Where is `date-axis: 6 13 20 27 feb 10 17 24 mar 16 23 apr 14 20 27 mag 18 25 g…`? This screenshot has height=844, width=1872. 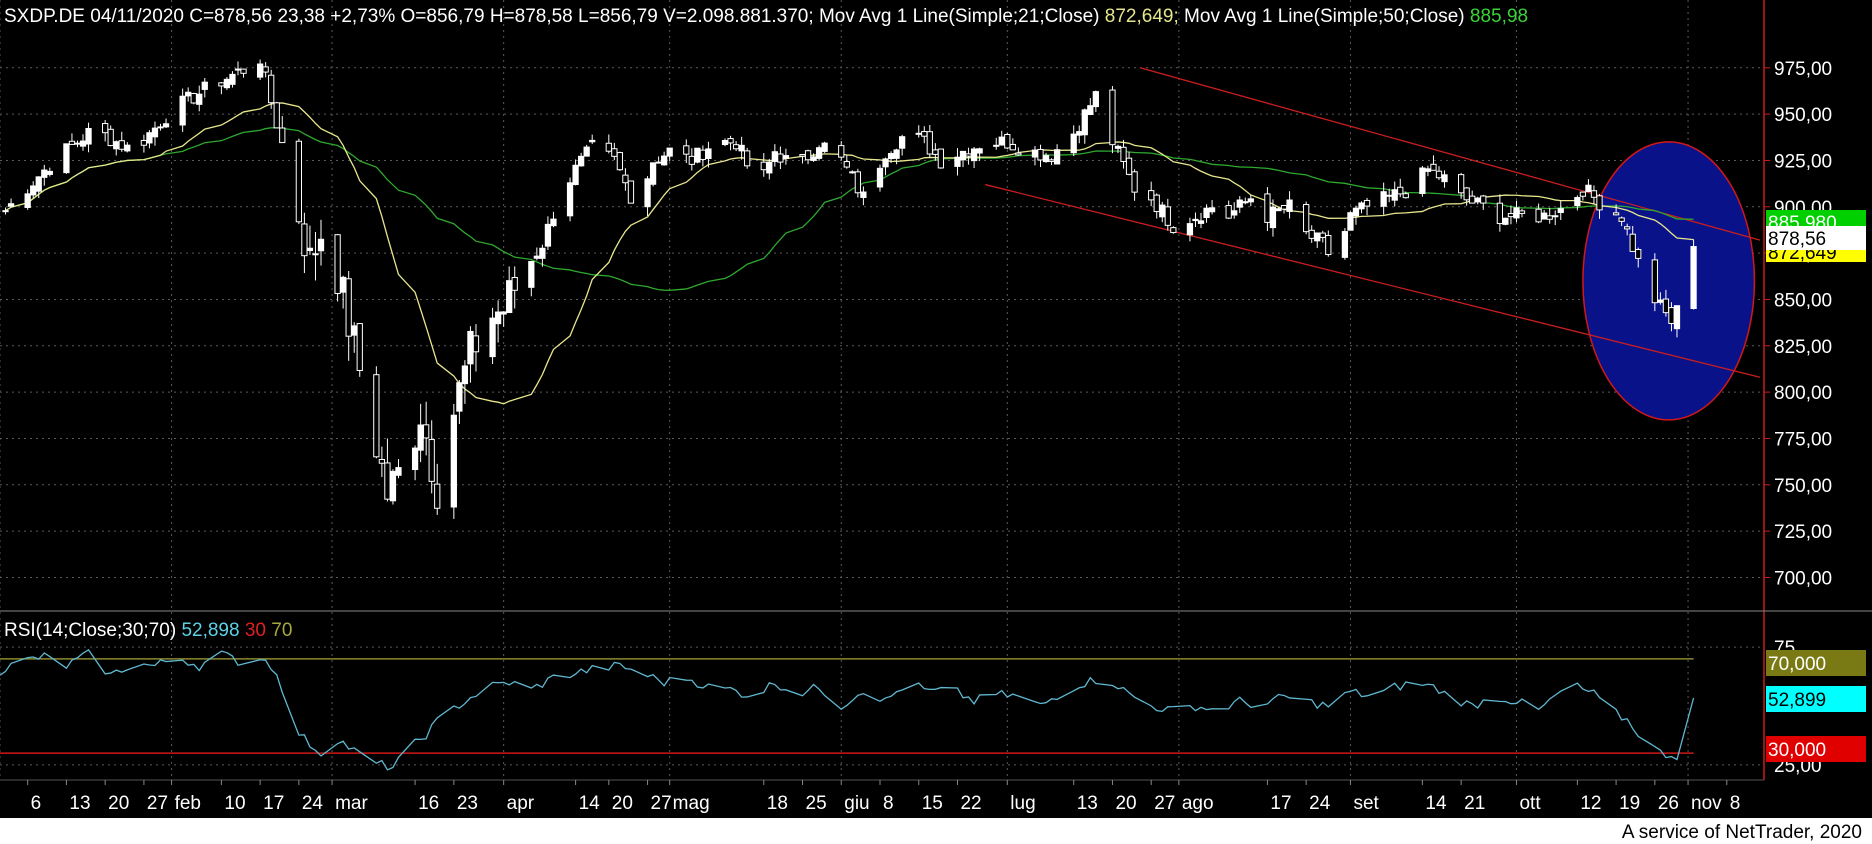
date-axis: 6 13 20 27 feb 10 17 24 mar 16 23 apr 14 20 27 mag 18 25 g… is located at coordinates (883, 797).